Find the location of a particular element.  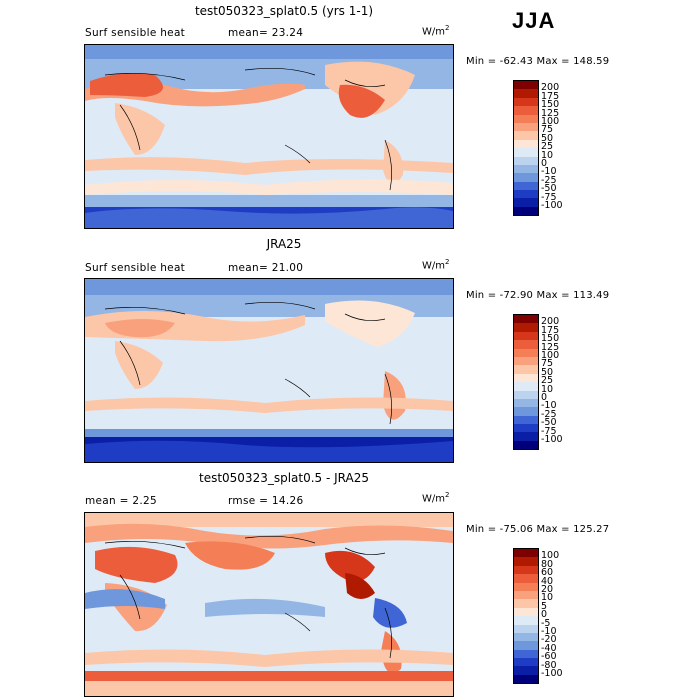

colorbar-tick-label: -40 is located at coordinates (549, 648).